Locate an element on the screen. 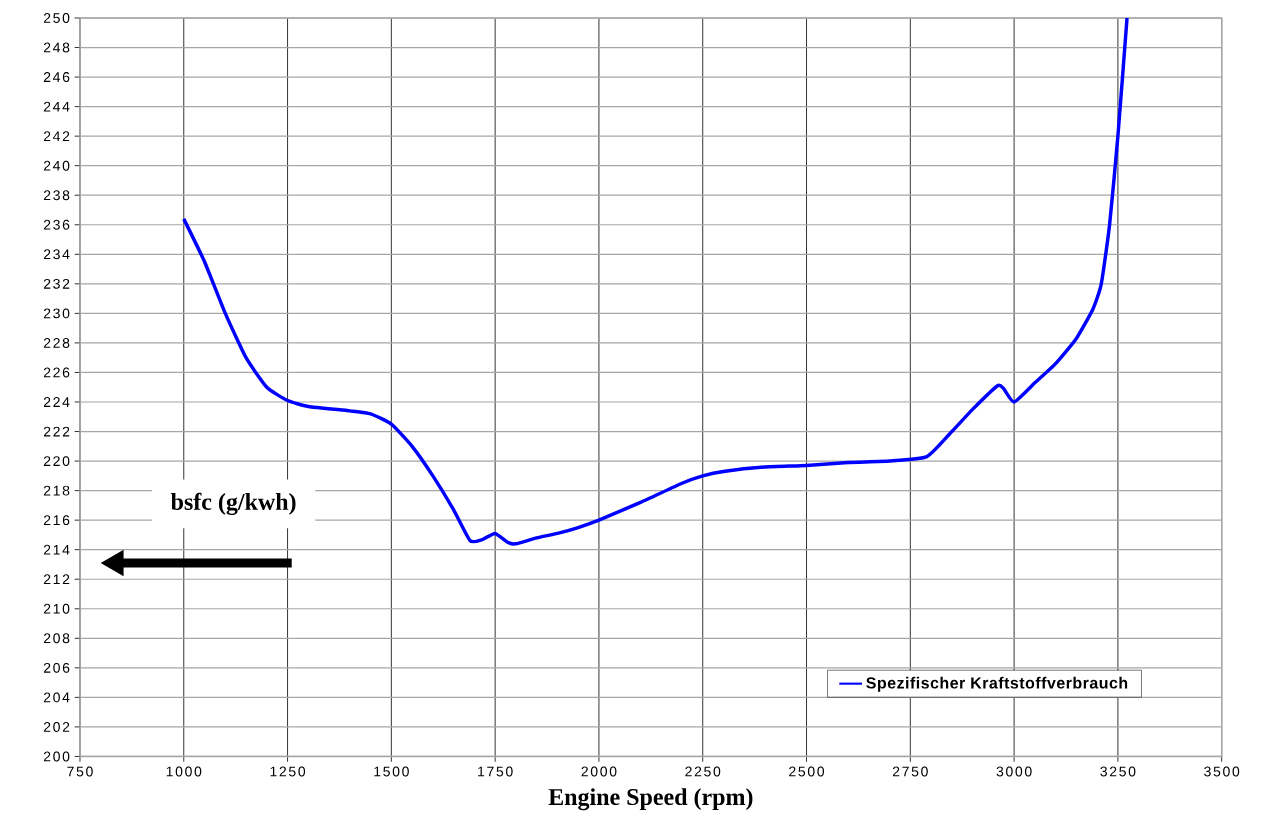 Image resolution: width=1261 pixels, height=830 pixels. y-tick-label: 214 is located at coordinates (56, 549).